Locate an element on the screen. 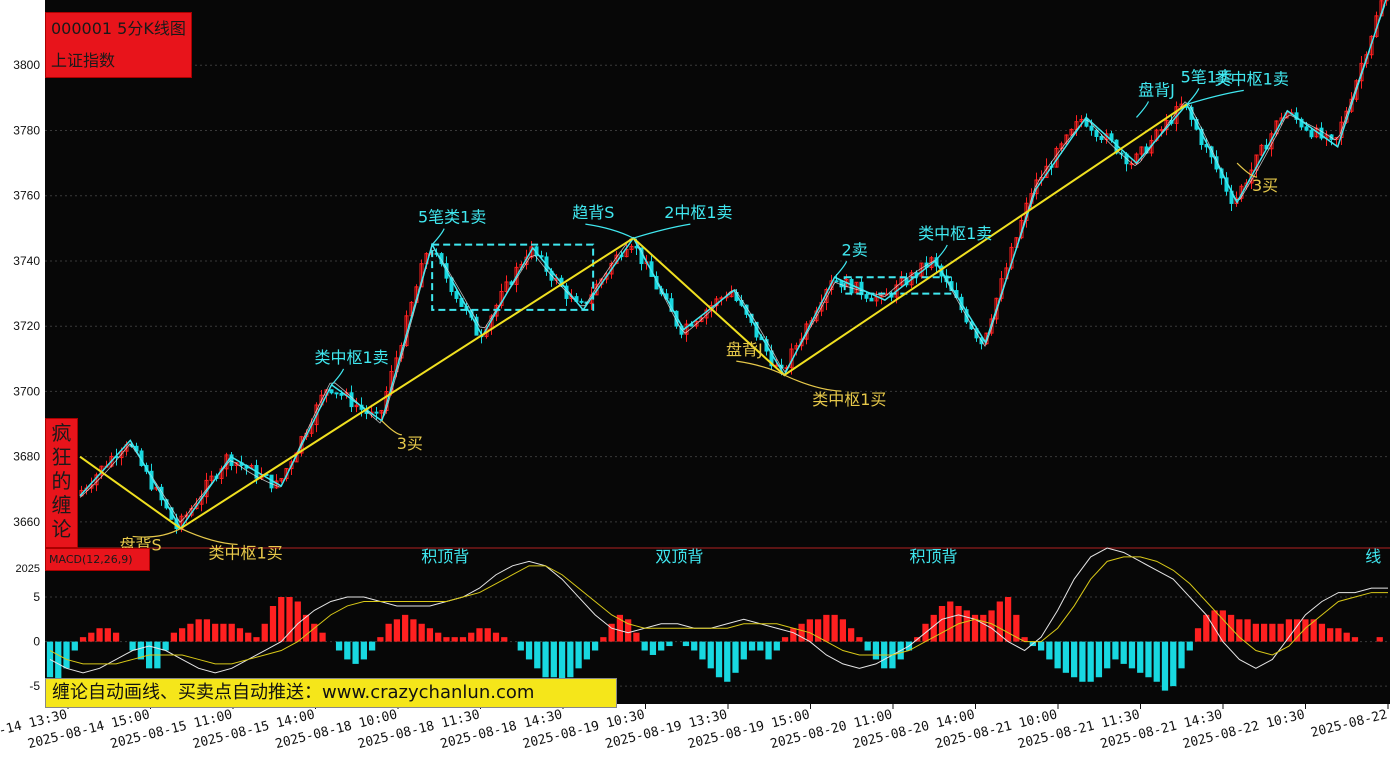 The height and width of the screenshot is (775, 1390). macd-label: MACD(12,26,9) is located at coordinates (97, 559).